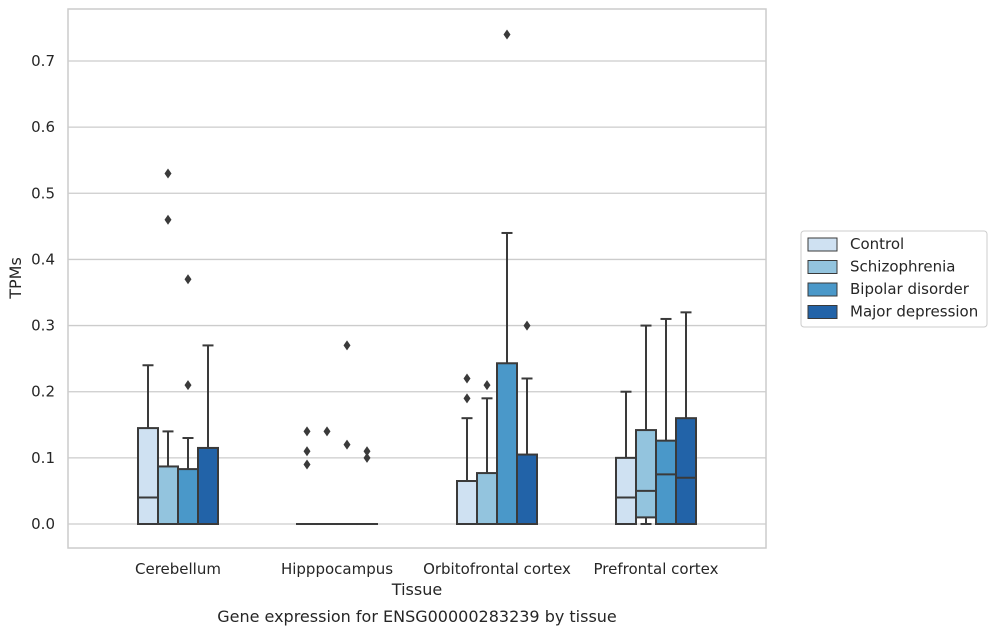 The height and width of the screenshot is (634, 997). Describe the element at coordinates (910, 289) in the screenshot. I see `legend-label: Bipolar disorder` at that location.